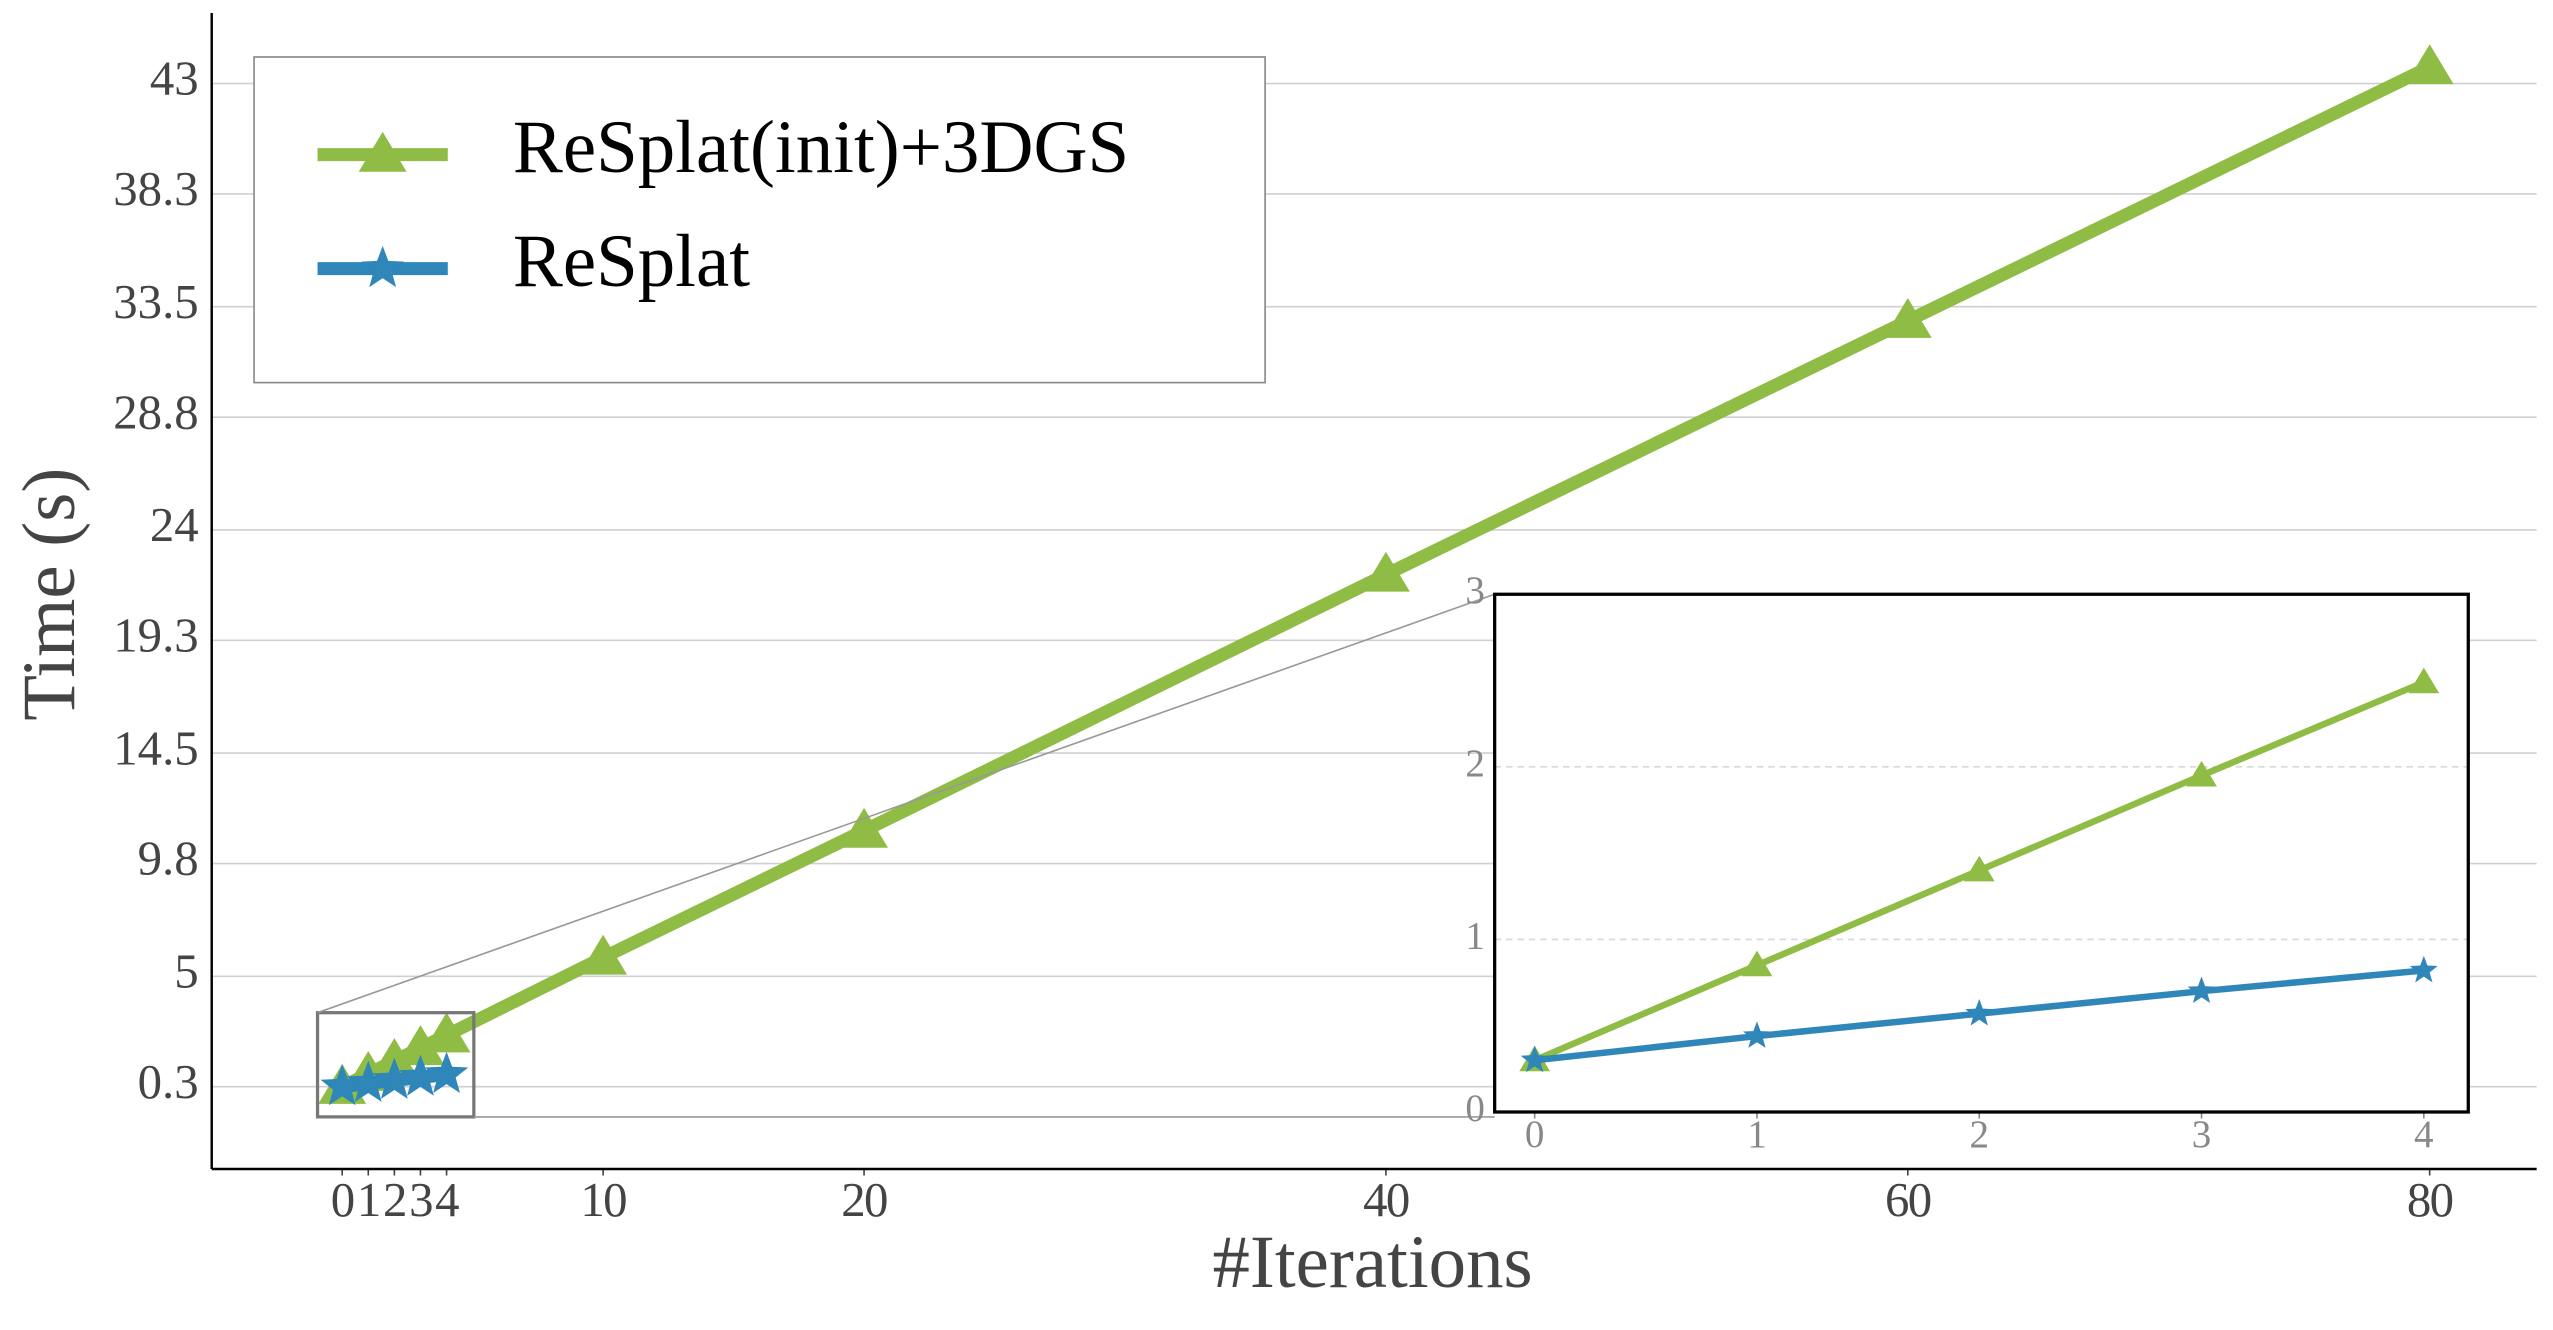  What do you see at coordinates (906, 803) in the screenshot?
I see `connector` at bounding box center [906, 803].